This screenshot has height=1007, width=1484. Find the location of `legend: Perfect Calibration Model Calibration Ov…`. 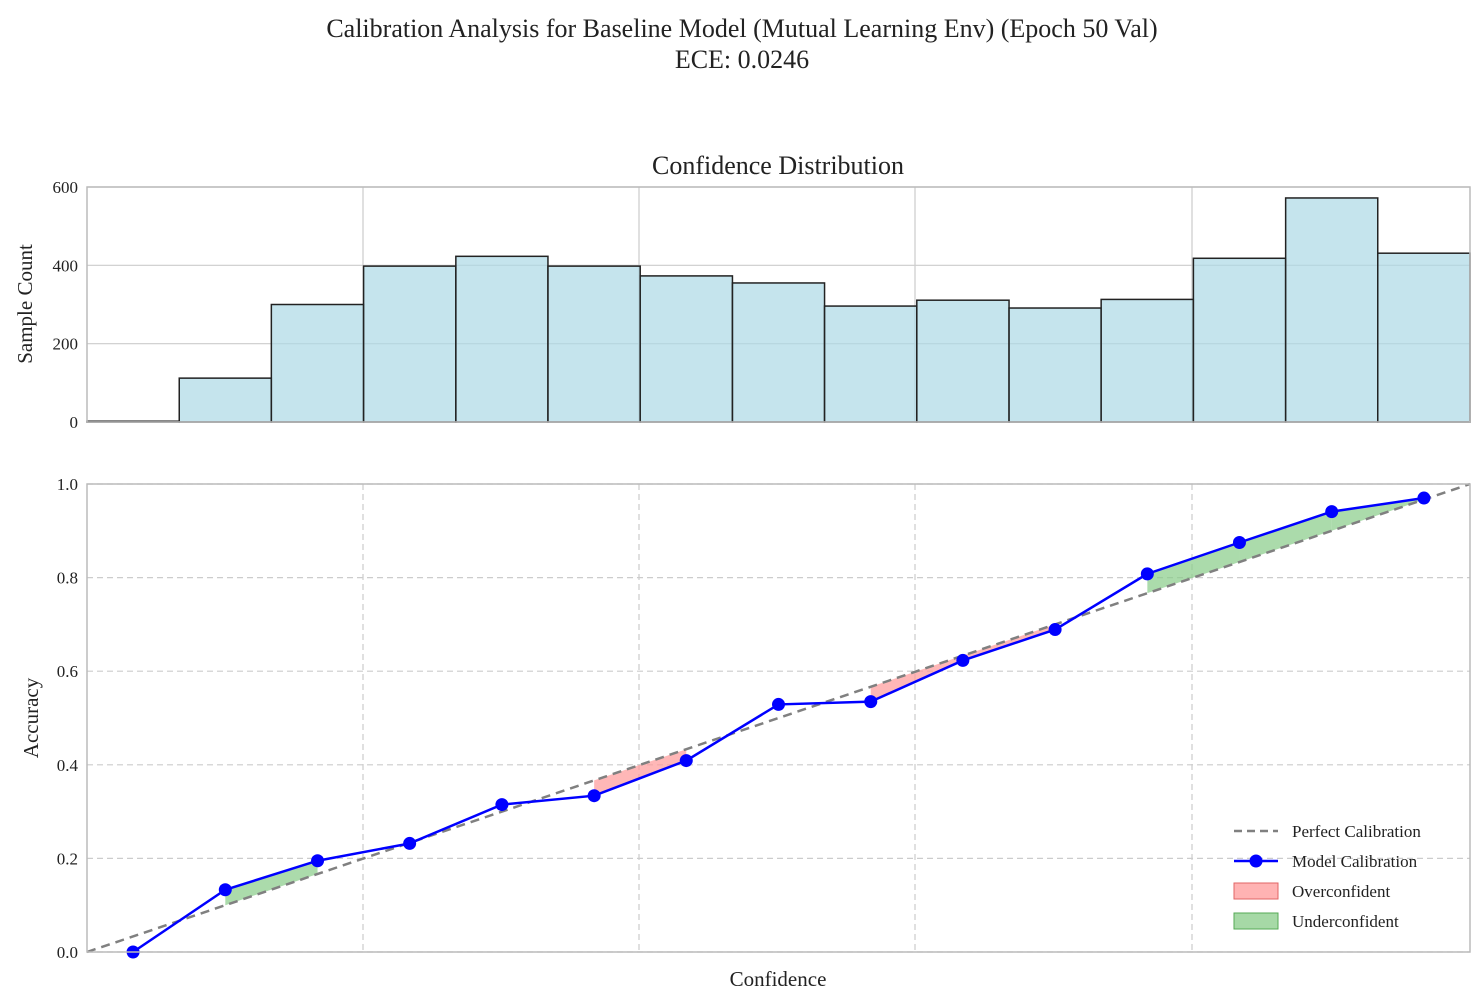

legend: Perfect Calibration Model Calibration Ov… is located at coordinates (1327, 876).